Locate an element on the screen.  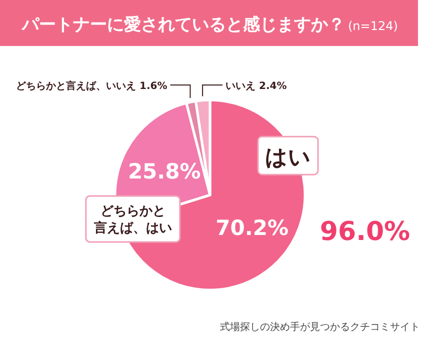
slice-label: いいえ 2.4% is located at coordinates (256, 86).